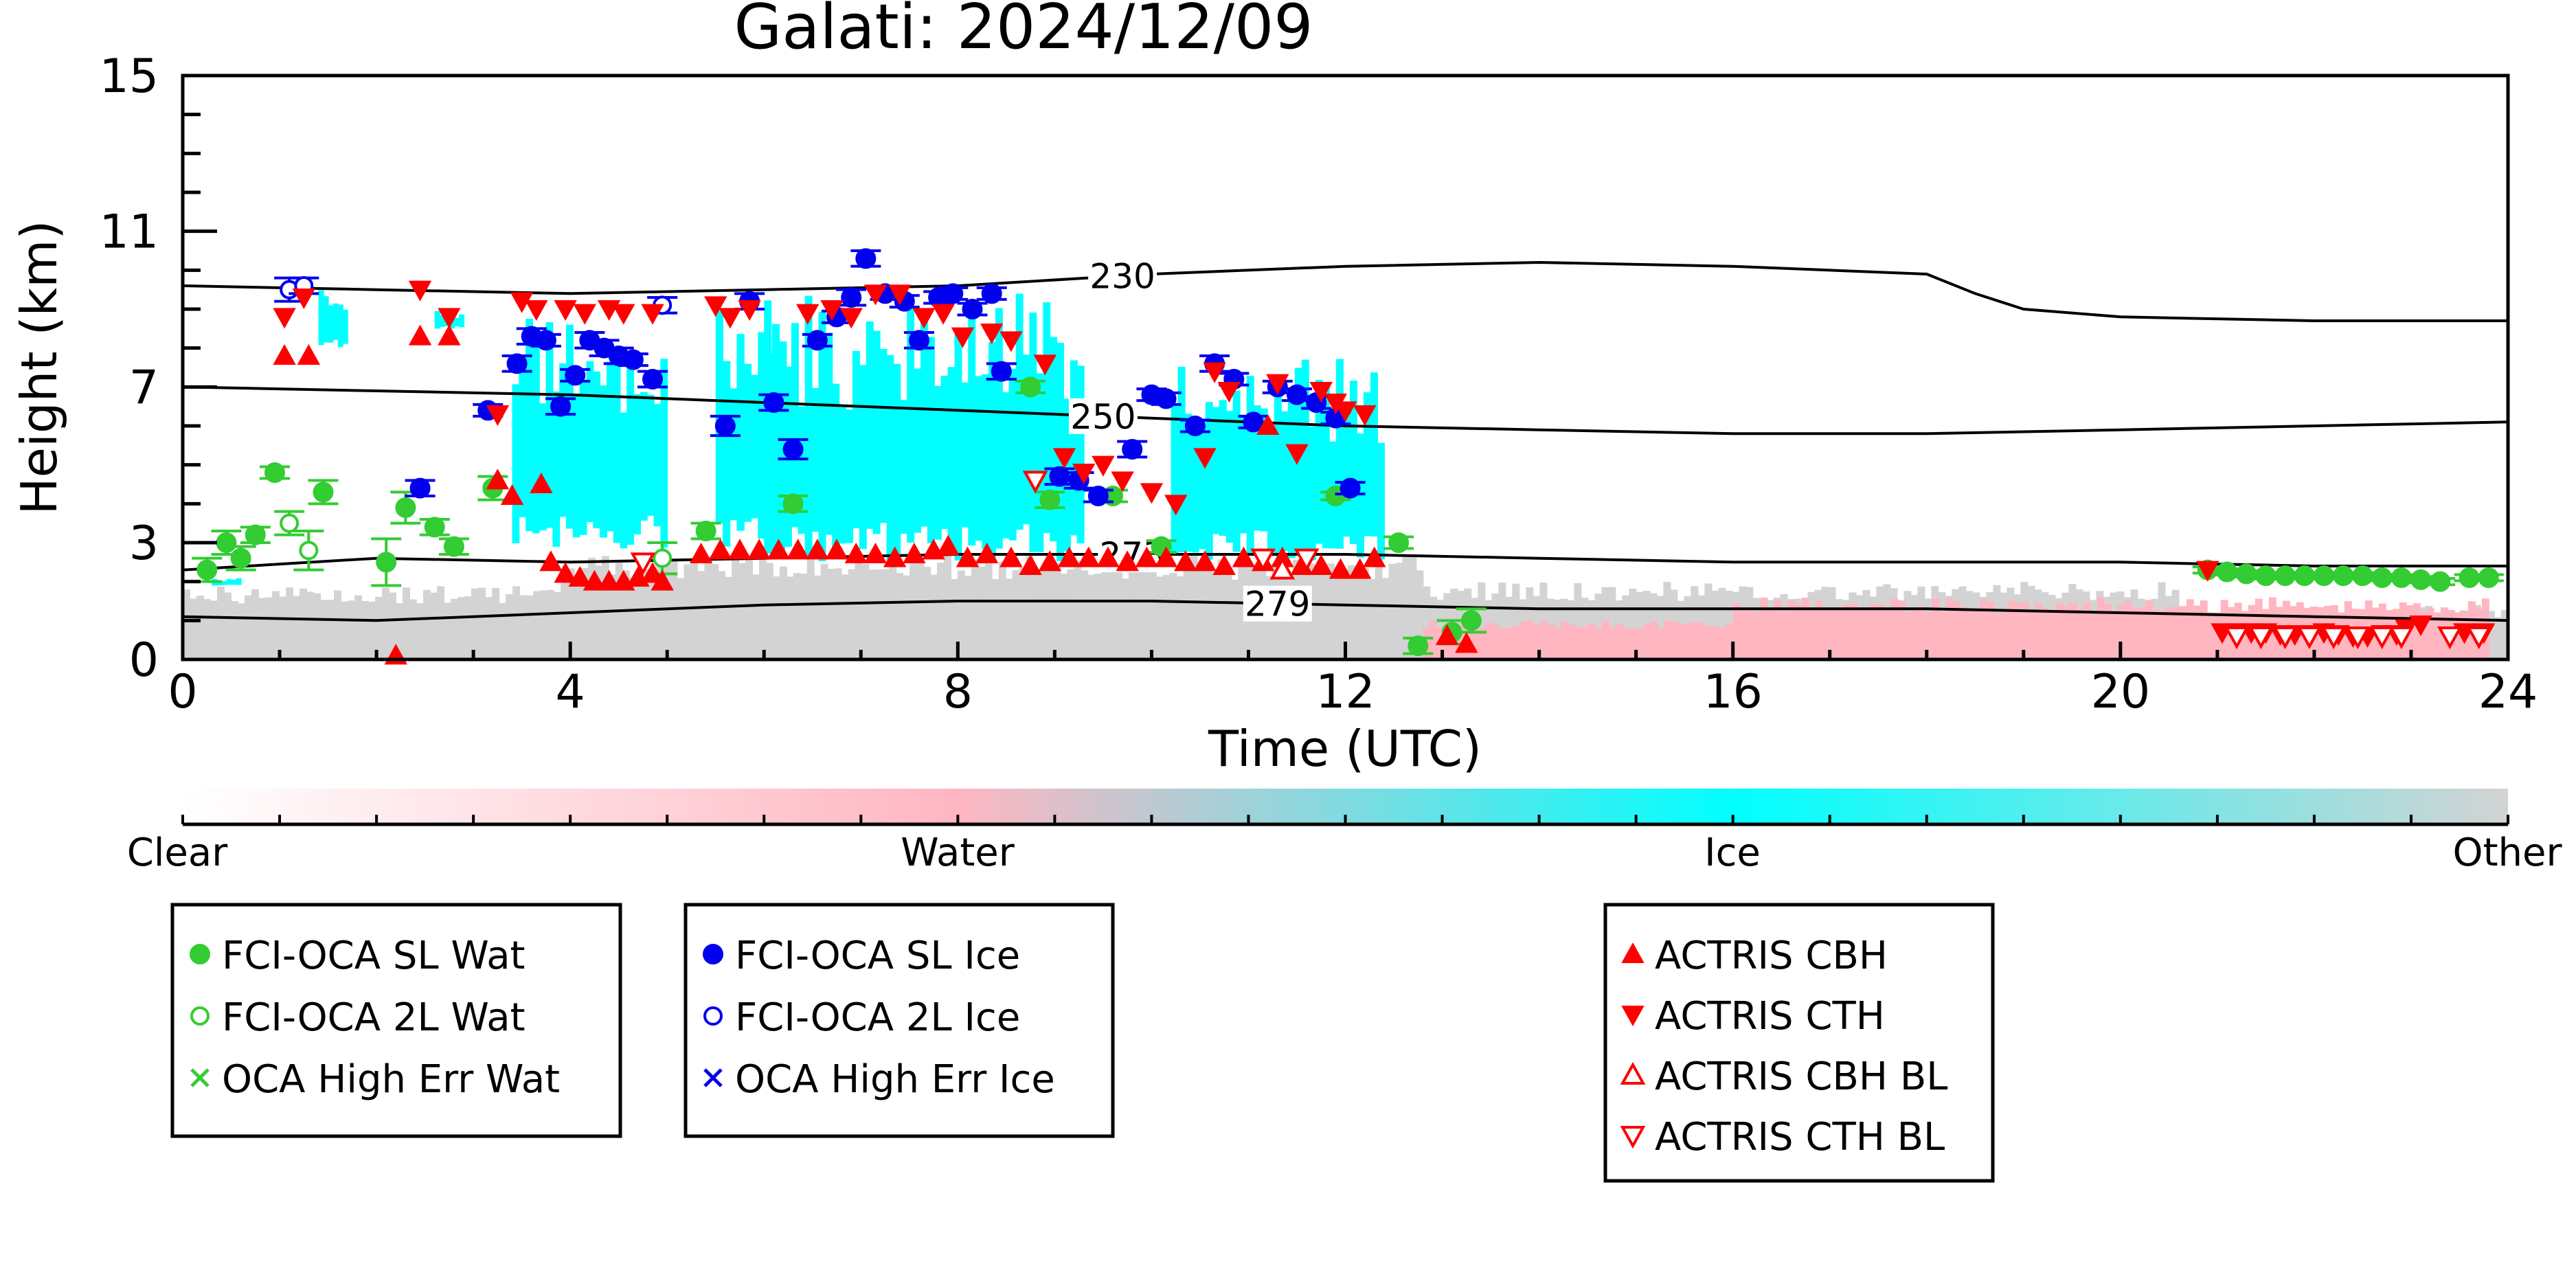 The width and height of the screenshot is (2576, 1288). I want to click on legend-label: ACTRIS CTH, so click(1770, 1016).